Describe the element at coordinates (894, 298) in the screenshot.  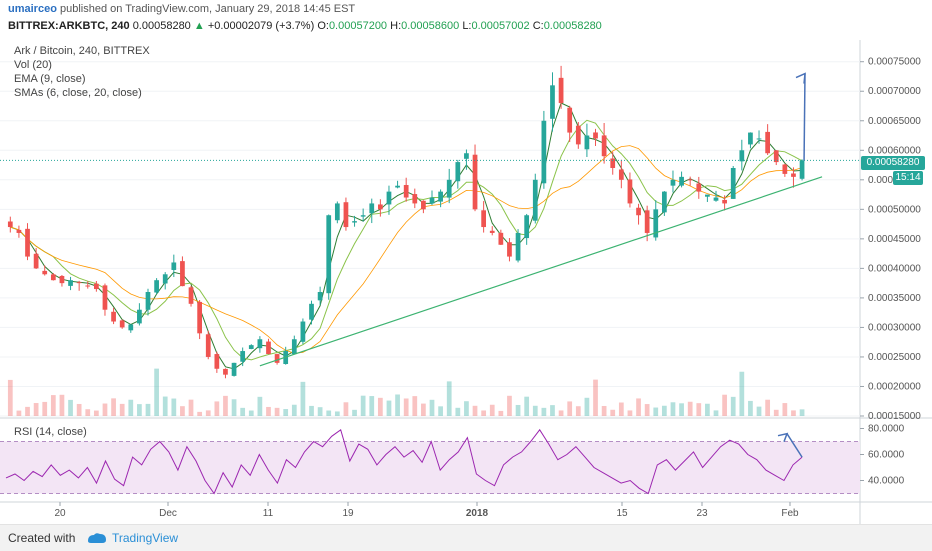
I see `price-tick-label: 0.00035000` at that location.